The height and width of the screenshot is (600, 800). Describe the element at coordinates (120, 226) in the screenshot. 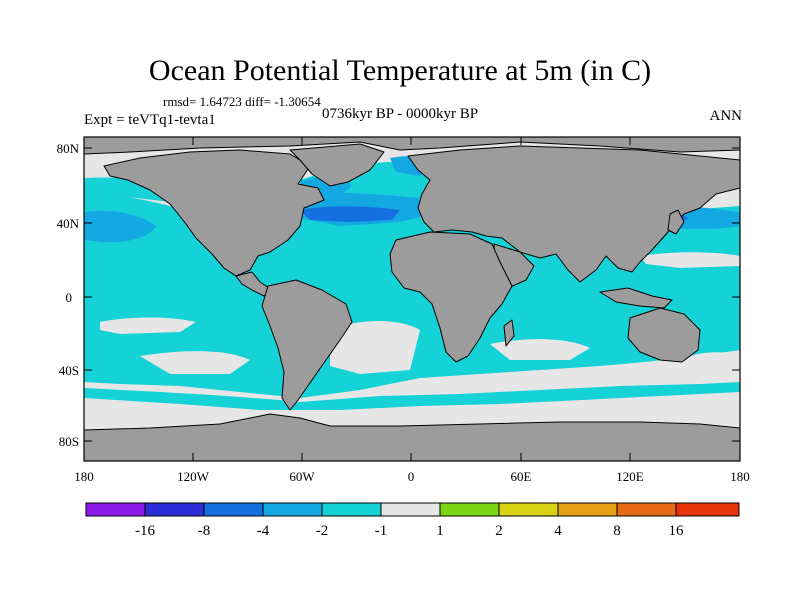

I see `north-pacific-sky-patch` at that location.